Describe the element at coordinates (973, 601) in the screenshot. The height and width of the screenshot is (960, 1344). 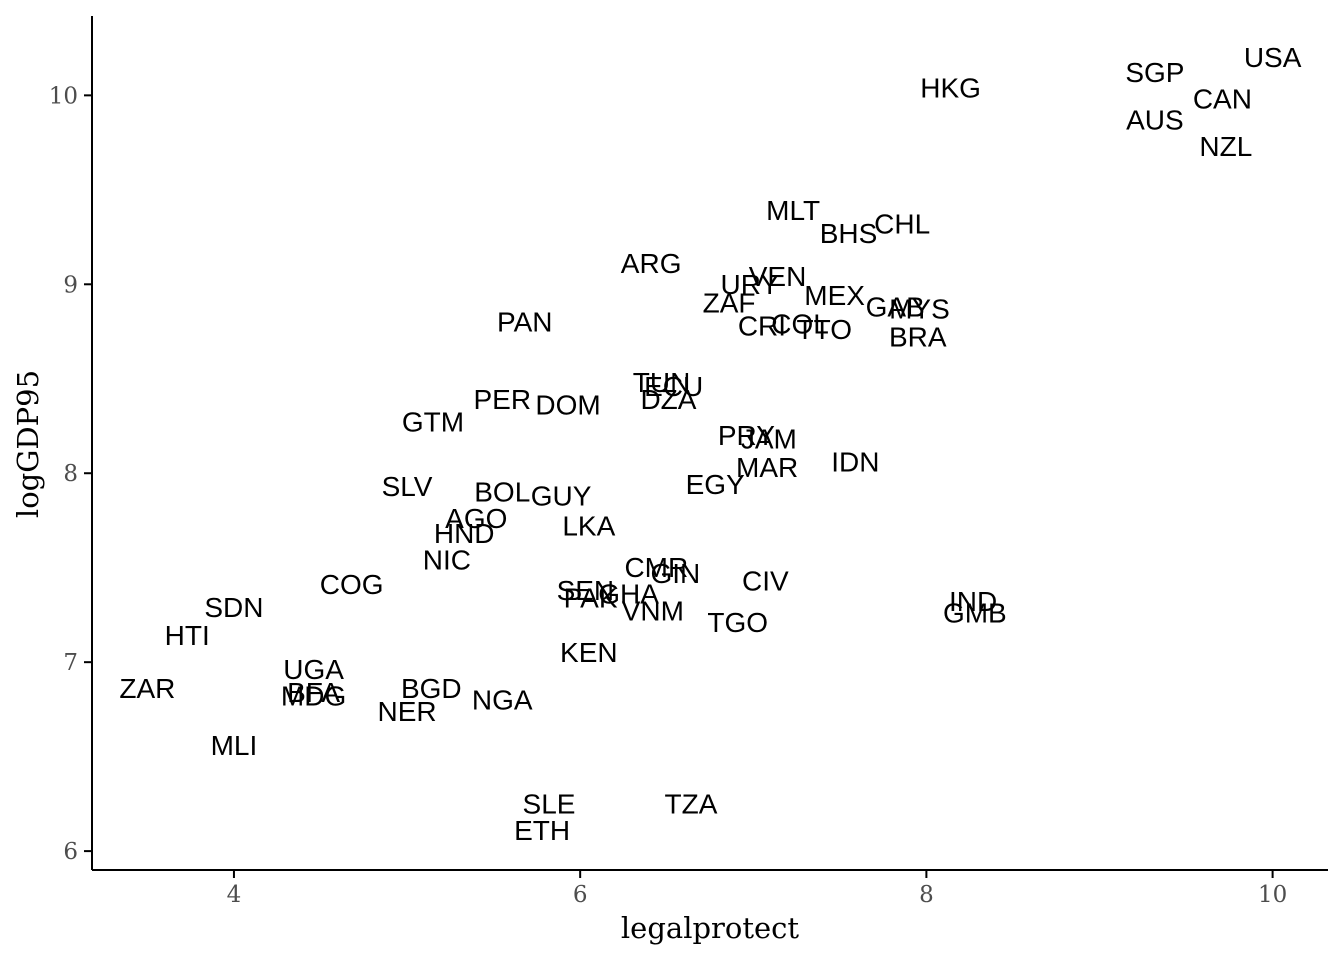
I see `point-label-ind: IND` at that location.